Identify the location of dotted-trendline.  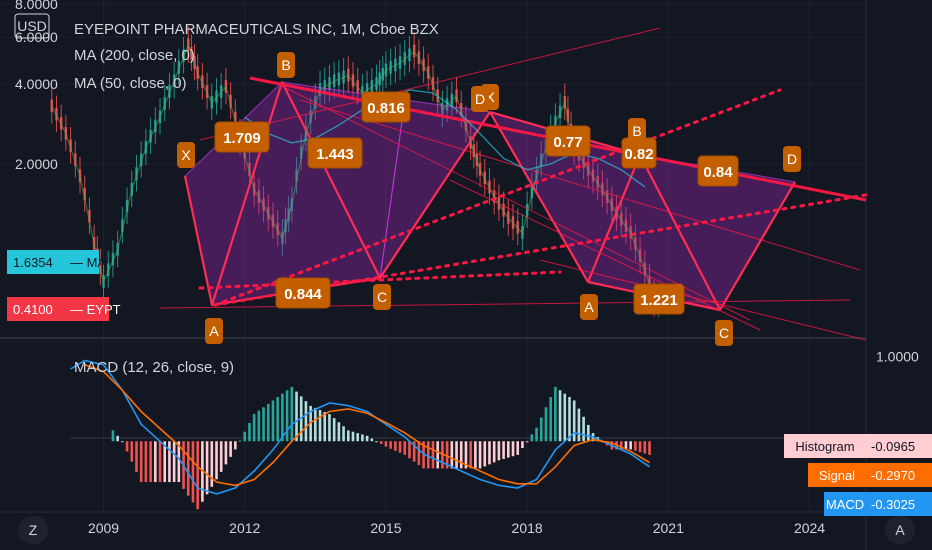
(380, 280).